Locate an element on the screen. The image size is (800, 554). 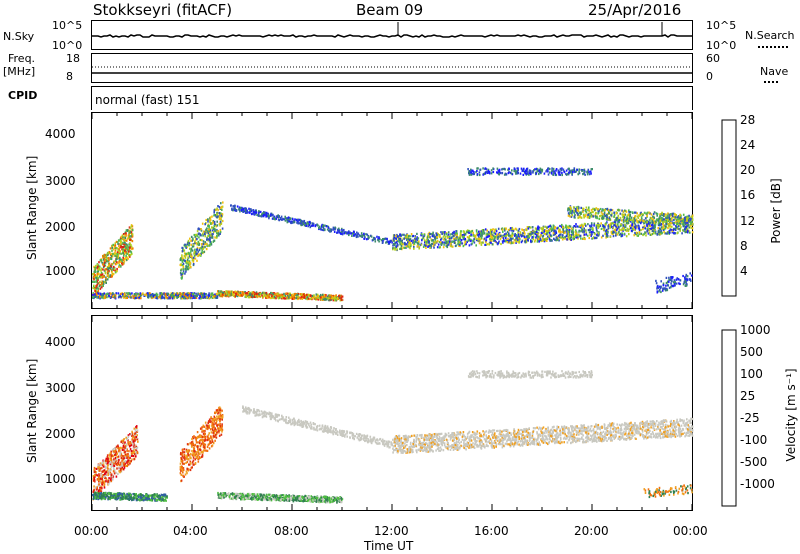
freq-label-2: [MHz] is located at coordinates (19, 71).